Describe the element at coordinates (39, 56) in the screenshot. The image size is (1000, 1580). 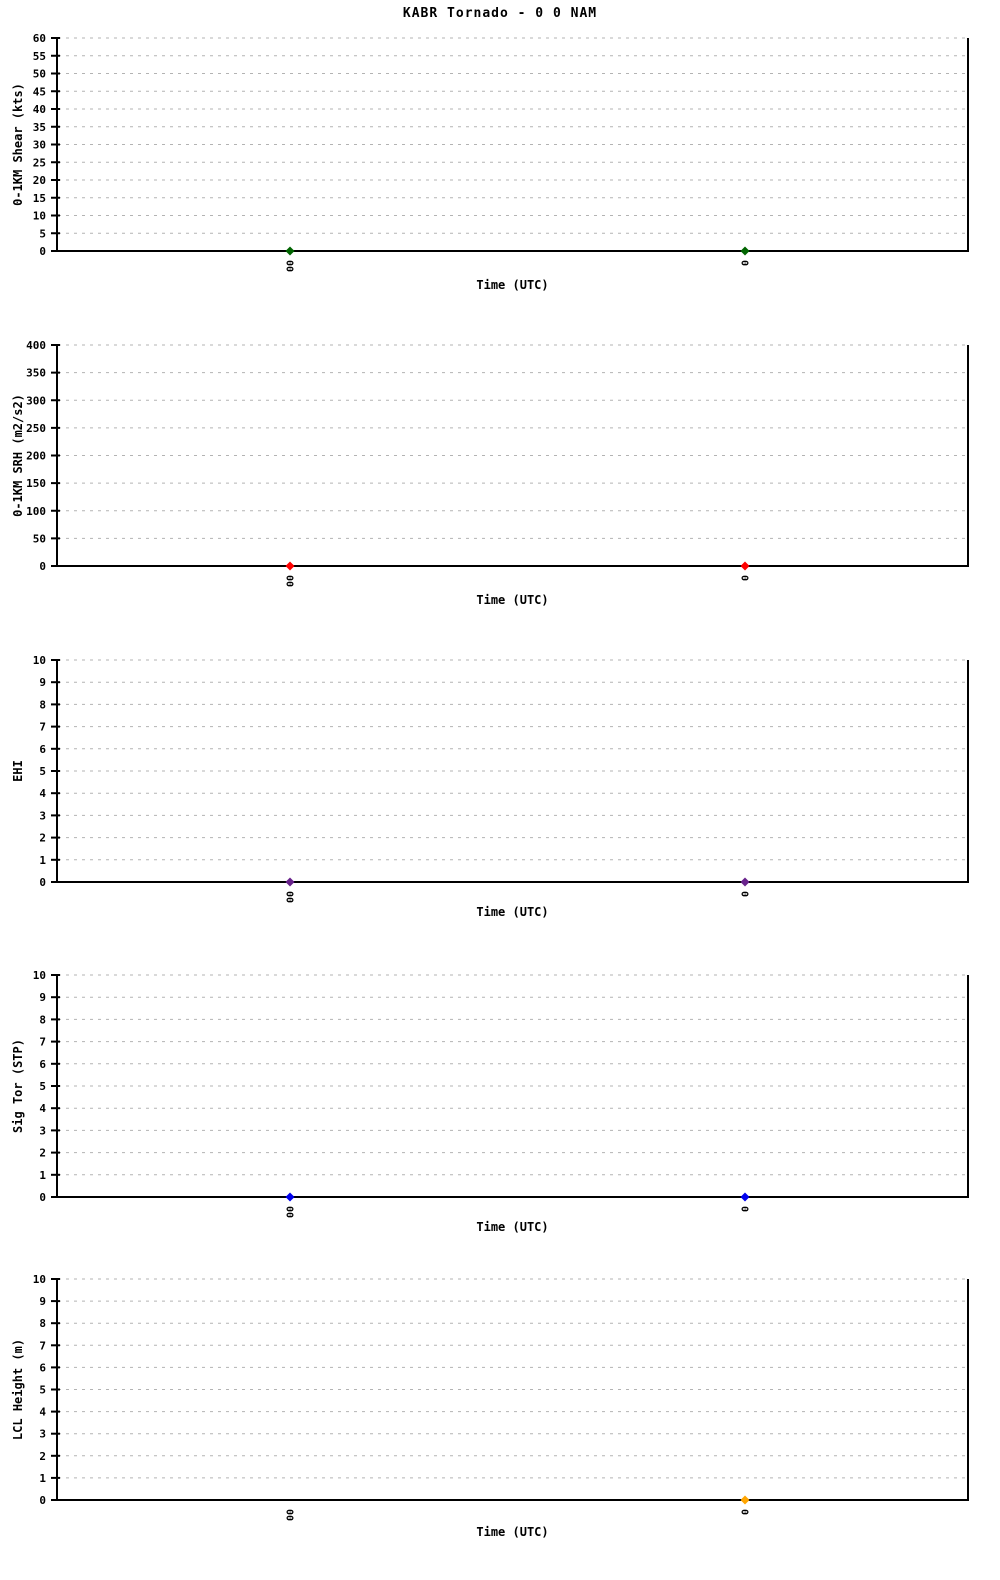
I see `y-tick-label: 55` at that location.